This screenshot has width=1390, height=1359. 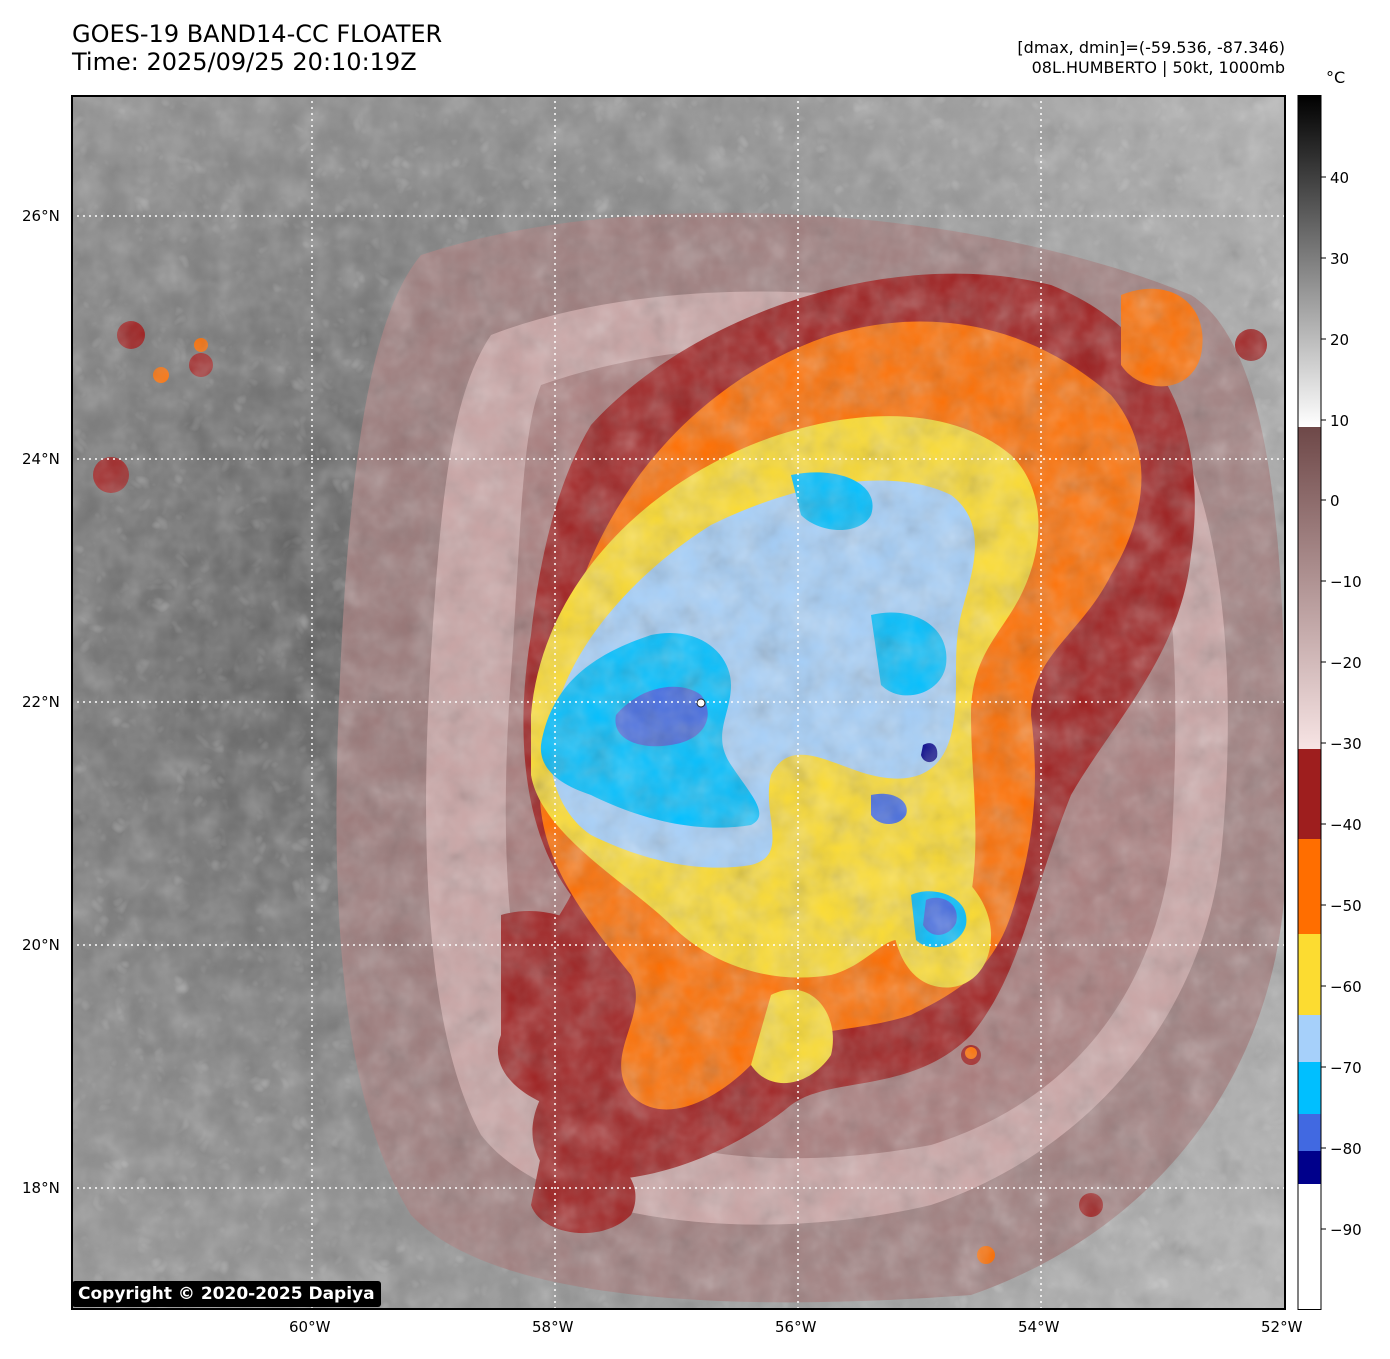 What do you see at coordinates (41, 702) in the screenshot?
I see `lat-label: 22°N` at bounding box center [41, 702].